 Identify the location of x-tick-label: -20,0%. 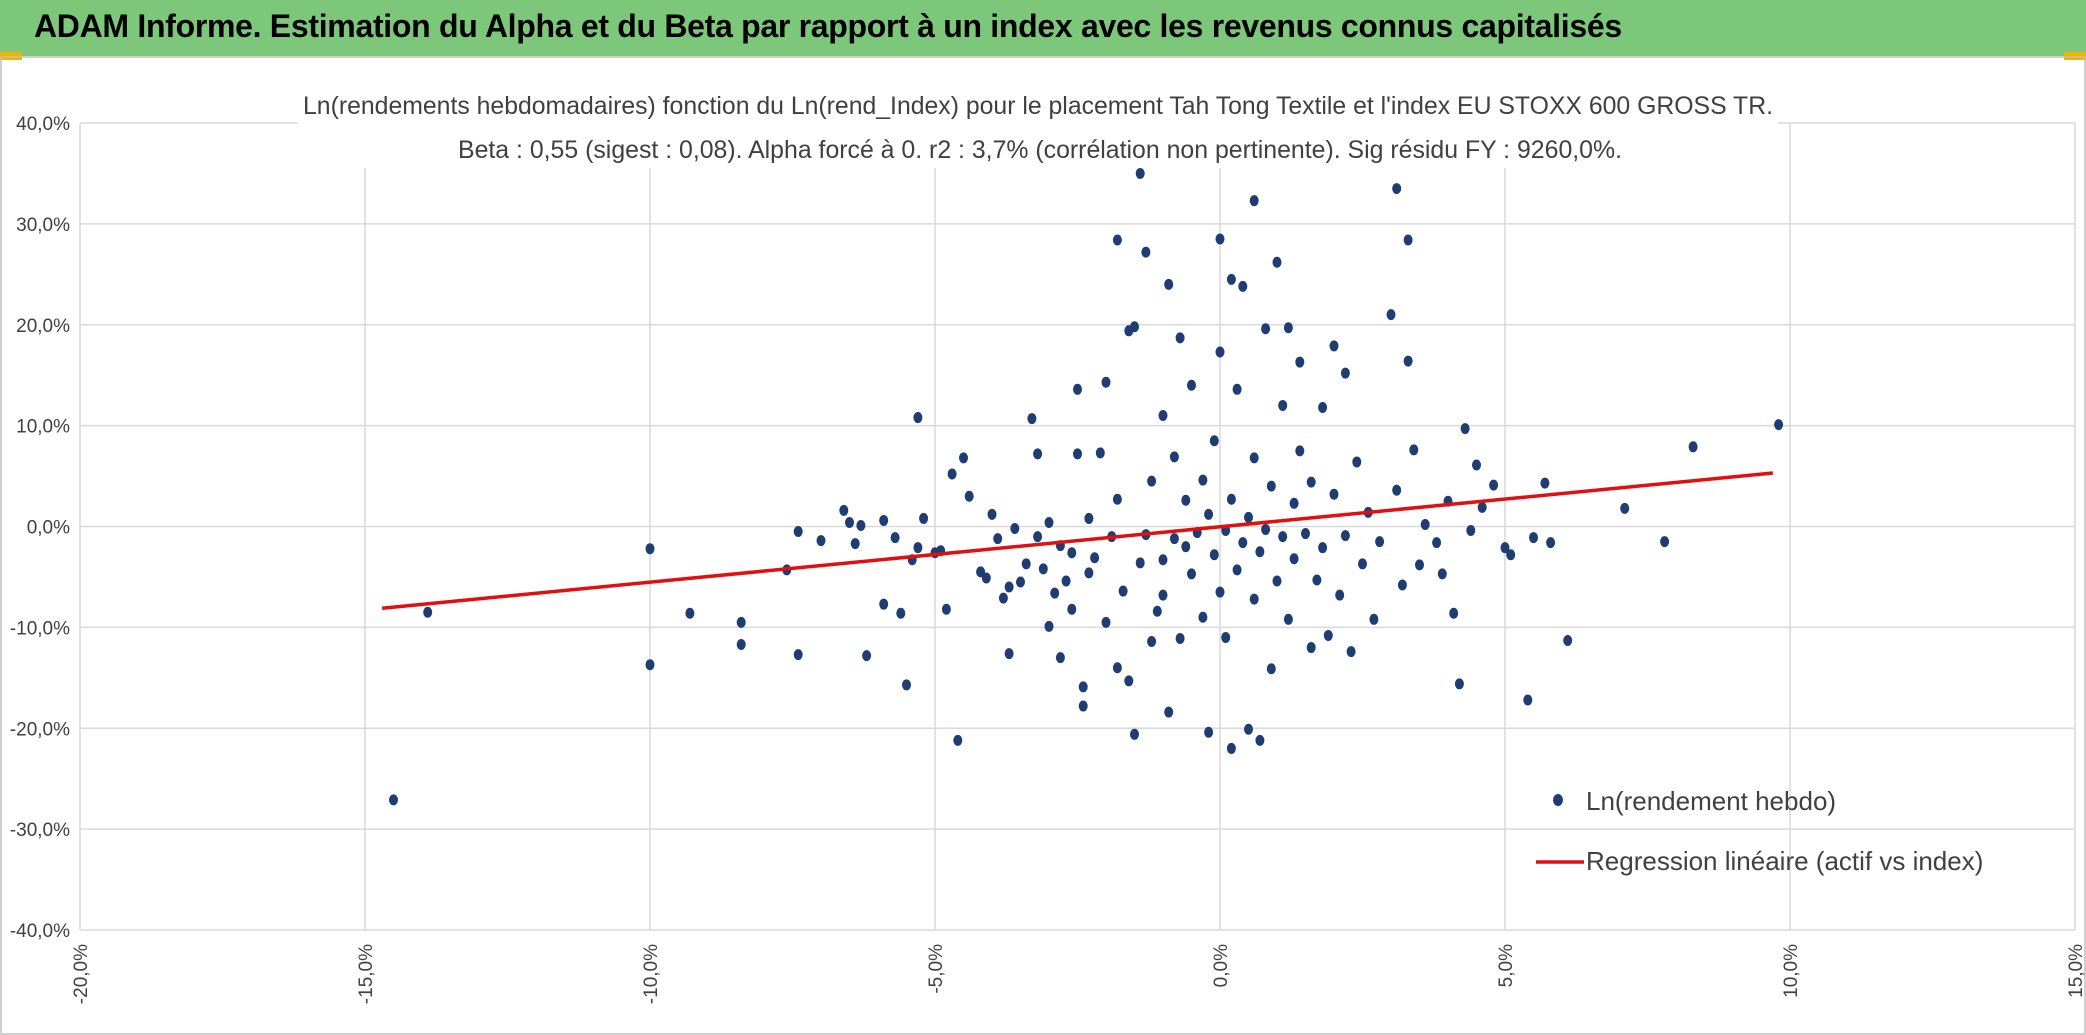
(81, 974).